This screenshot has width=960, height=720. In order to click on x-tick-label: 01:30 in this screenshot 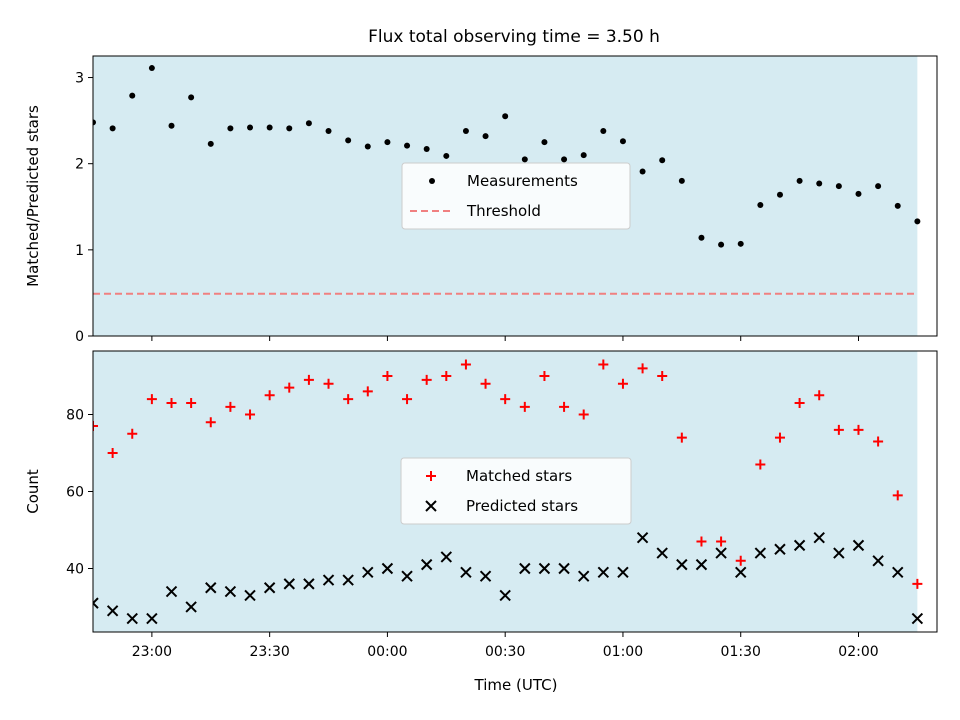, I will do `click(741, 652)`.